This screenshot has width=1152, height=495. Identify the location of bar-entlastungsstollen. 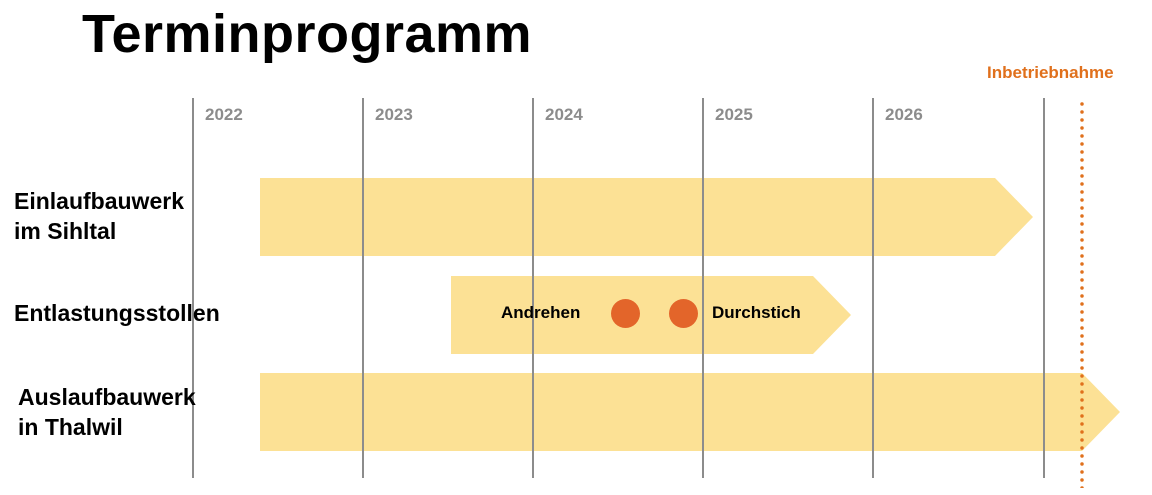
(651, 315).